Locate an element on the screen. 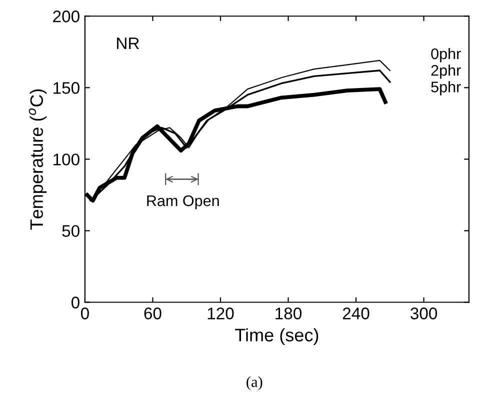  text: (a) is located at coordinates (254, 383).